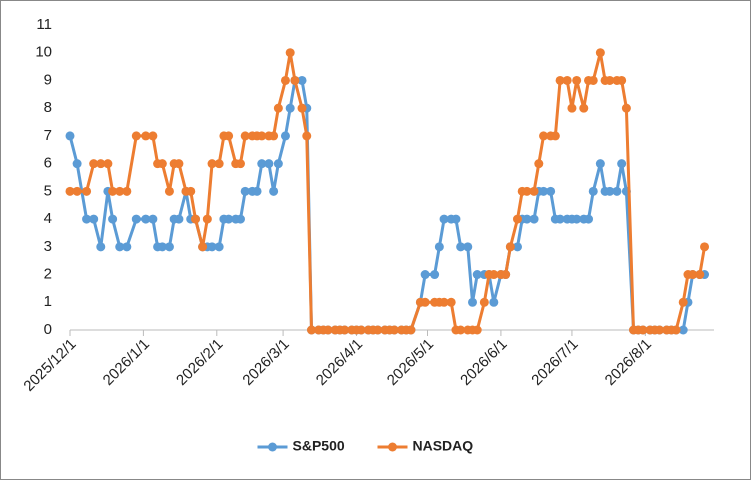 This screenshot has height=480, width=751. What do you see at coordinates (48, 163) in the screenshot?
I see `y-tick-label: 6` at bounding box center [48, 163].